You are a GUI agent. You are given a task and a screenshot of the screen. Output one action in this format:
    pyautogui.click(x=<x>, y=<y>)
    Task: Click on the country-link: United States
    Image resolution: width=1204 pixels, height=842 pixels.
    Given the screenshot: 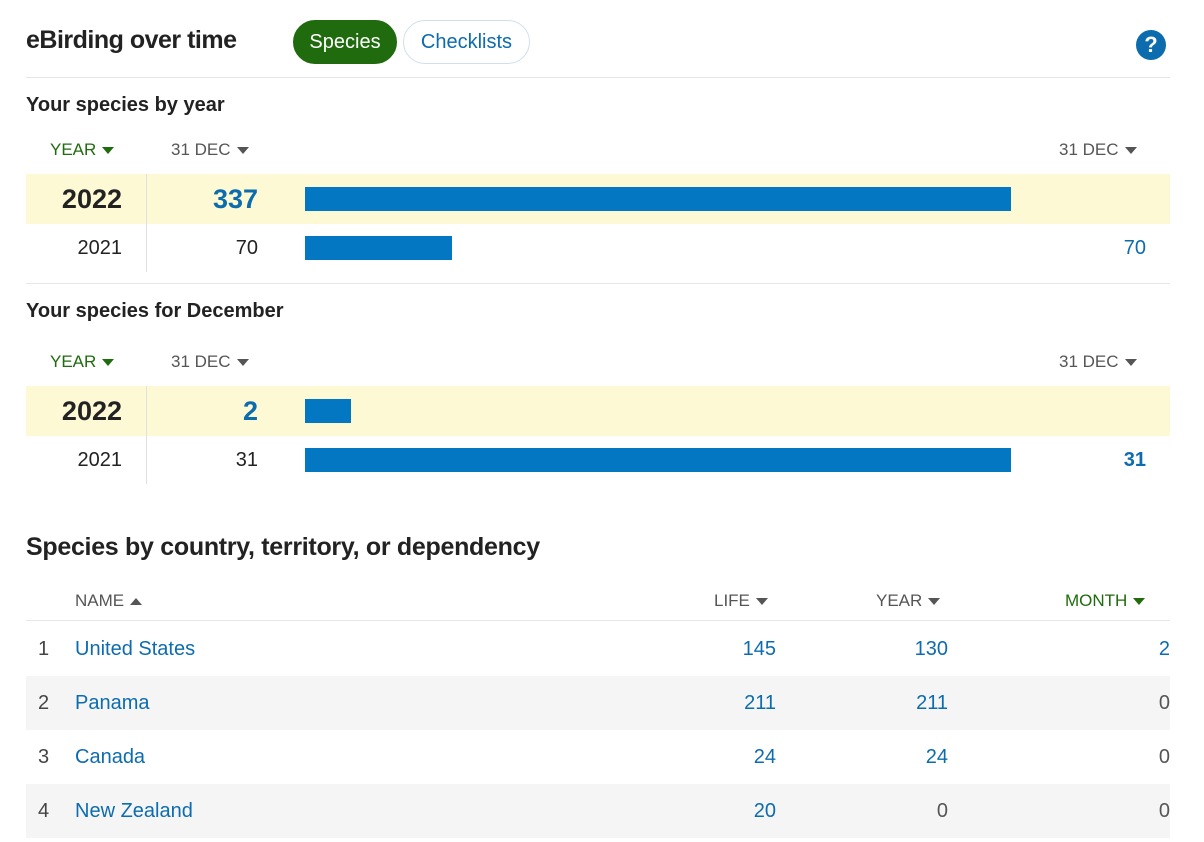 What is the action you would take?
    pyautogui.click(x=135, y=649)
    